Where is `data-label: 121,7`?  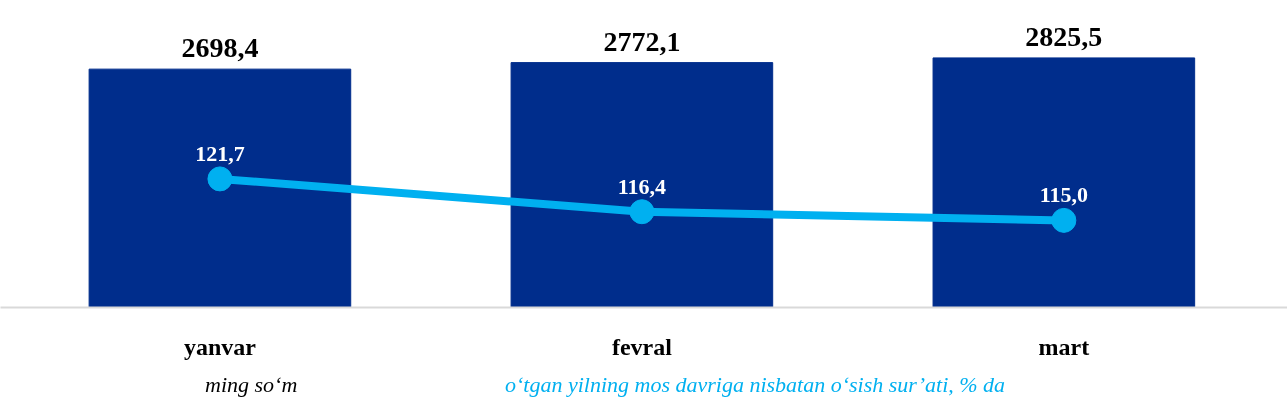
data-label: 121,7 is located at coordinates (220, 153).